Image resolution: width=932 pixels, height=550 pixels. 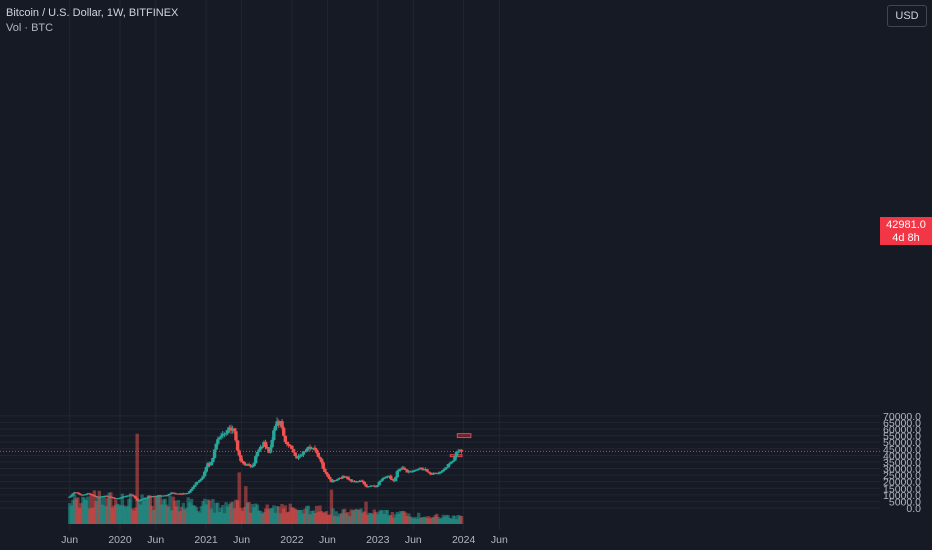 What do you see at coordinates (902, 450) in the screenshot?
I see `y-tick-label: 45000.0` at bounding box center [902, 450].